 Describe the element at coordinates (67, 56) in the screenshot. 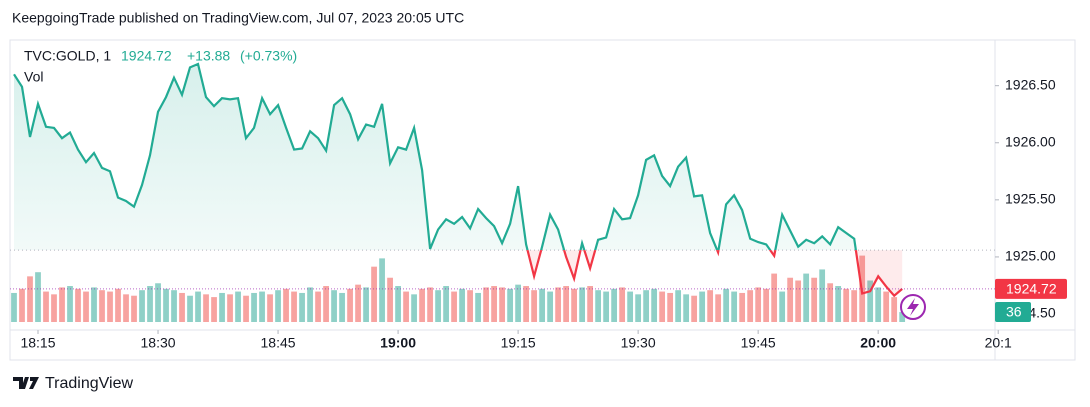

I see `symbol: TVC:GOLD, 1` at that location.